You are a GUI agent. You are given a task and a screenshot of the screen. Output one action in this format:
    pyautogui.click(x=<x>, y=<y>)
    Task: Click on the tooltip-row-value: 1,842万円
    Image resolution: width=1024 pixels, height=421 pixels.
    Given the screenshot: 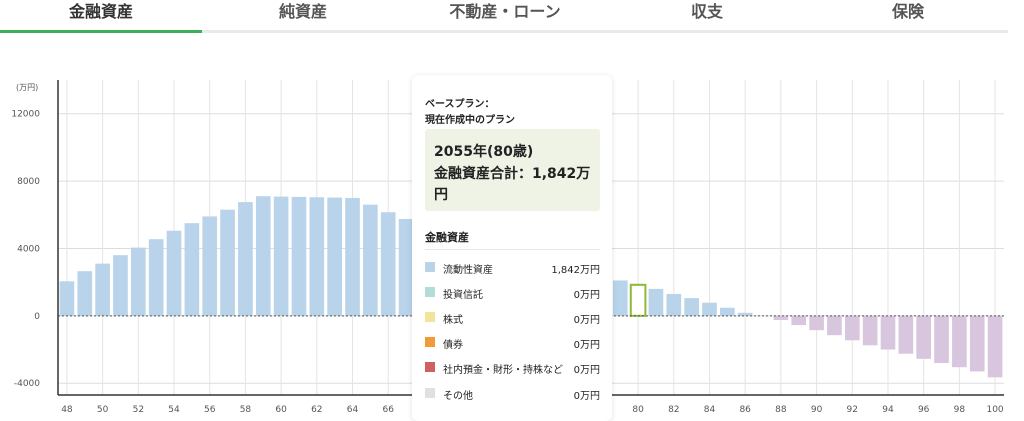 What is the action you would take?
    pyautogui.click(x=575, y=270)
    